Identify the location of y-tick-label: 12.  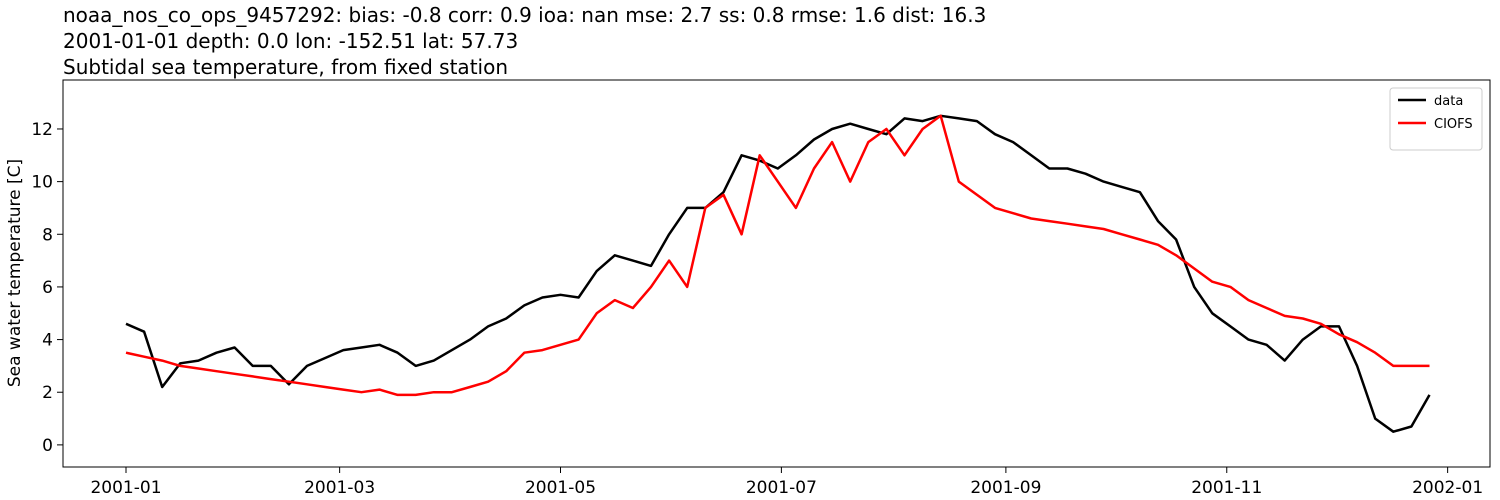
(42, 130).